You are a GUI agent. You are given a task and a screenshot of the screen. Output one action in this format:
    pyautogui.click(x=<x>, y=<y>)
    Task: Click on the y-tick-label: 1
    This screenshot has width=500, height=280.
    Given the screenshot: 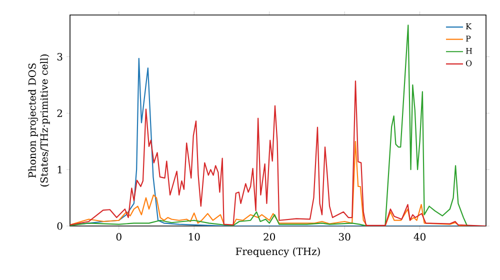 What is the action you would take?
    pyautogui.click(x=60, y=170)
    